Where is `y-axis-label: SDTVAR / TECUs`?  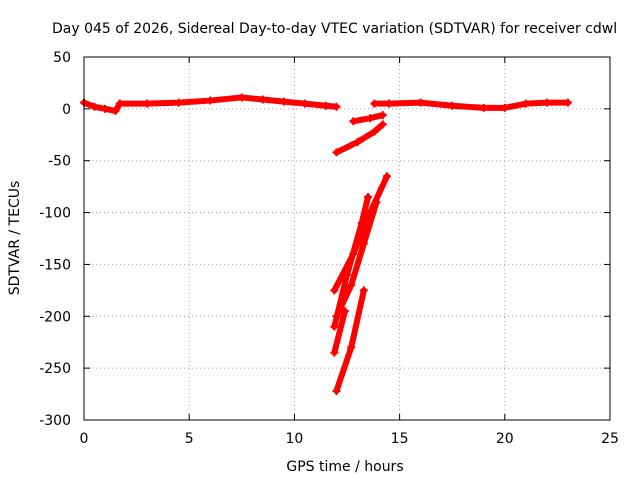
y-axis-label: SDTVAR / TECUs is located at coordinates (15, 238).